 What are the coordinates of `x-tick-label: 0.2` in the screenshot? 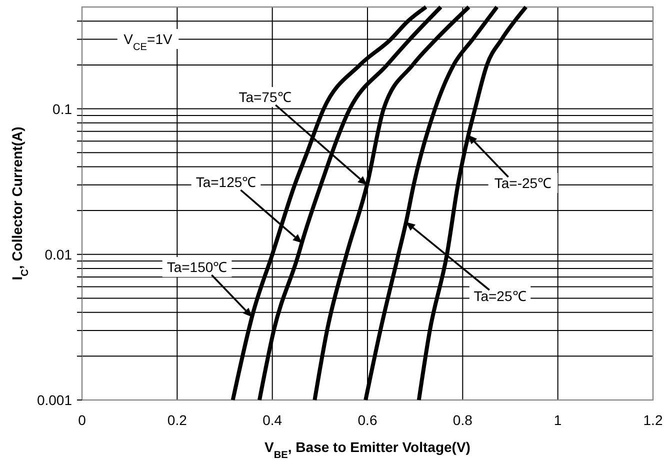 It's located at (177, 420).